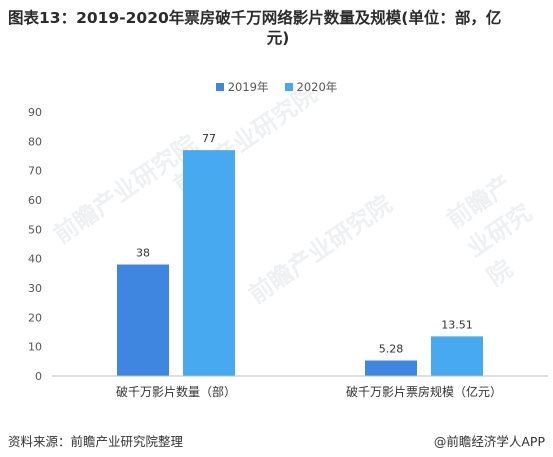  Describe the element at coordinates (276, 87) in the screenshot. I see `legend: 2019年 2020年` at that location.